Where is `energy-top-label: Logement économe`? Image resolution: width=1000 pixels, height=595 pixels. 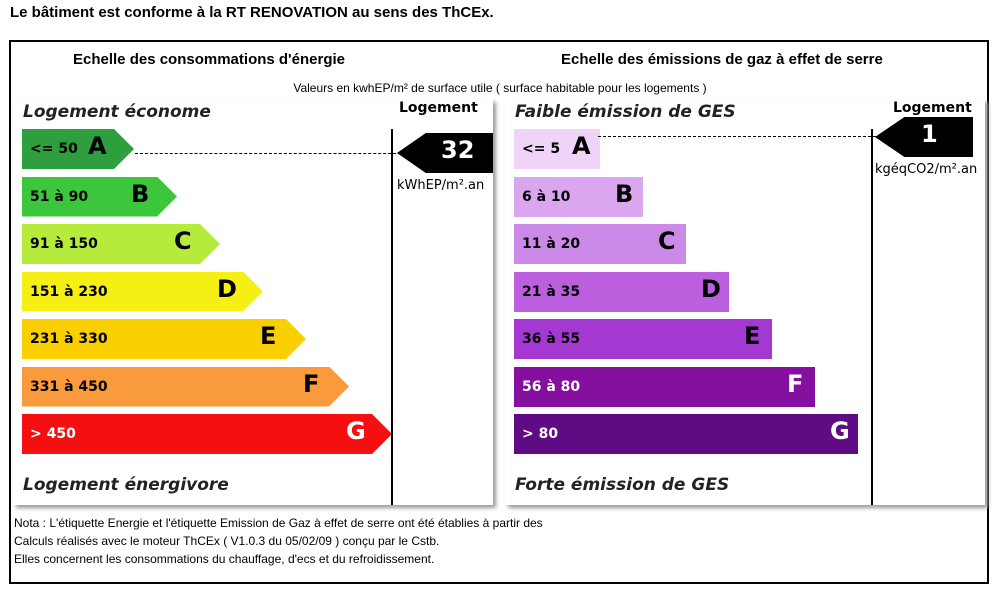
energy-top-label: Logement économe is located at coordinates (117, 112).